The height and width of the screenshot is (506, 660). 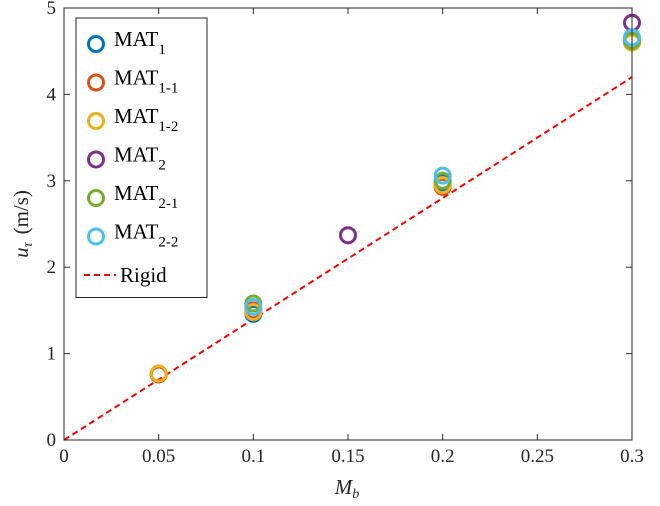 I want to click on x-tick-label: 0.05, so click(x=158, y=456).